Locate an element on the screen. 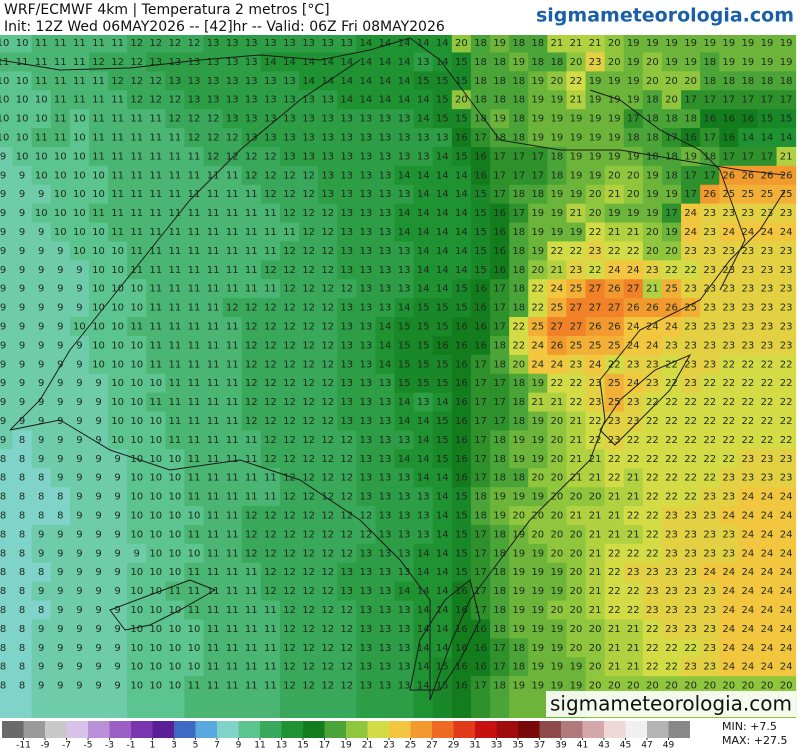  temperature-value: 26 is located at coordinates (786, 175).